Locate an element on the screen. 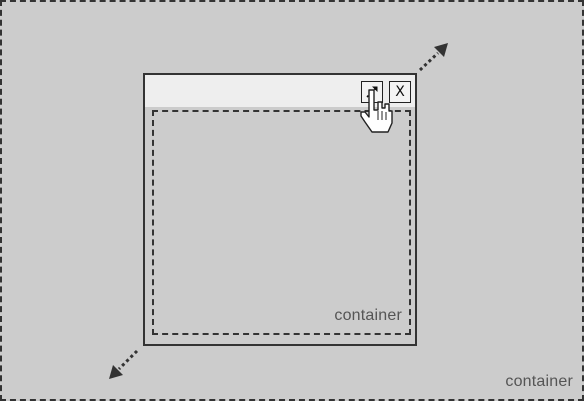 The width and height of the screenshot is (584, 401). maximize-button is located at coordinates (372, 92).